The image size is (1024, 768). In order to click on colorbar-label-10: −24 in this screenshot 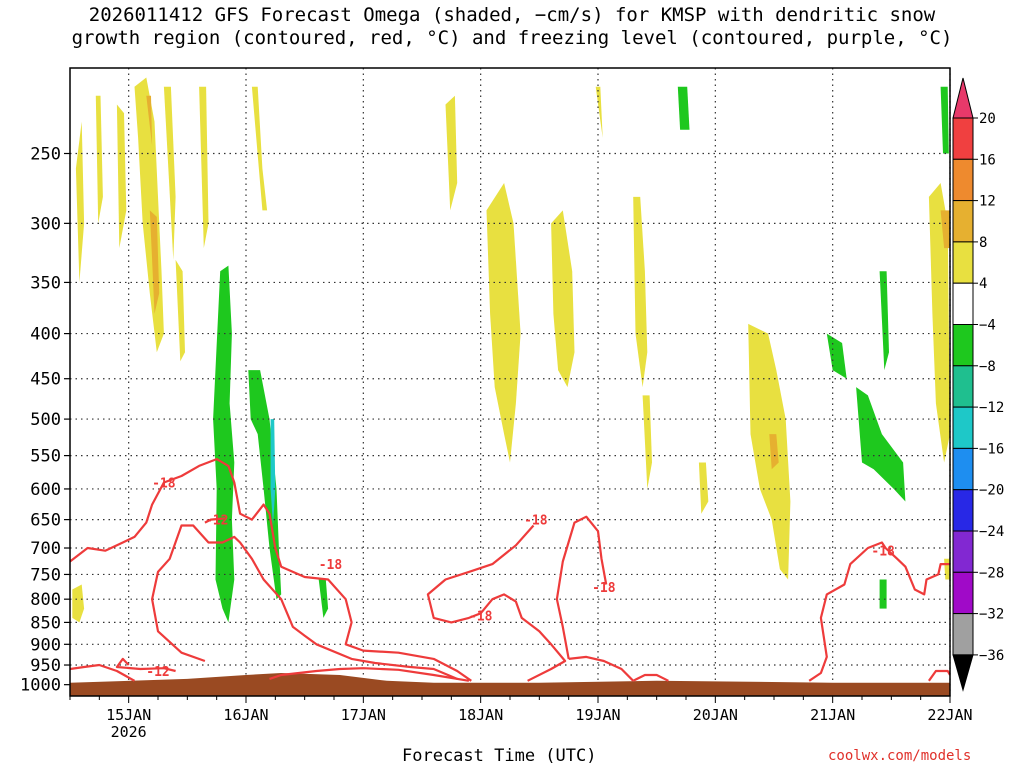, I will do `click(991, 532)`.